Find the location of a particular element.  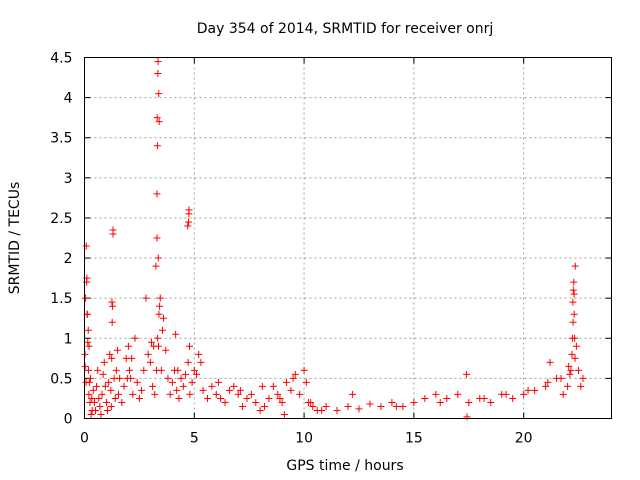

y-tick-label: 0.5 is located at coordinates (61, 379).